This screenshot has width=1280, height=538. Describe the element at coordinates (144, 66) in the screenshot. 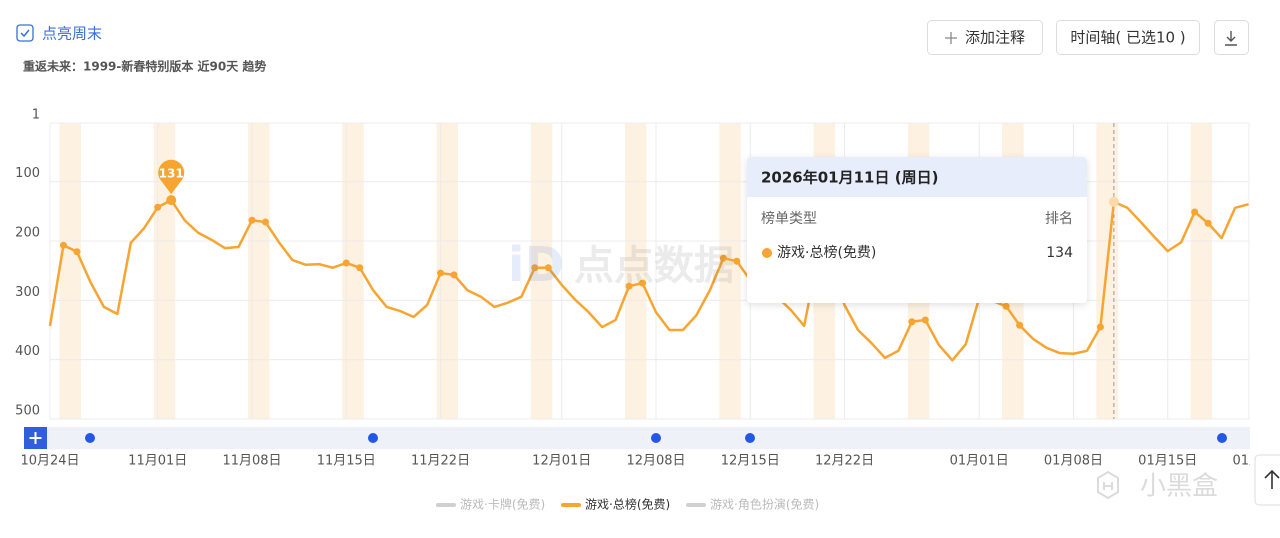

I see `subtitle: 重返未来：1999-新春特别版本 近90天 趋势` at that location.